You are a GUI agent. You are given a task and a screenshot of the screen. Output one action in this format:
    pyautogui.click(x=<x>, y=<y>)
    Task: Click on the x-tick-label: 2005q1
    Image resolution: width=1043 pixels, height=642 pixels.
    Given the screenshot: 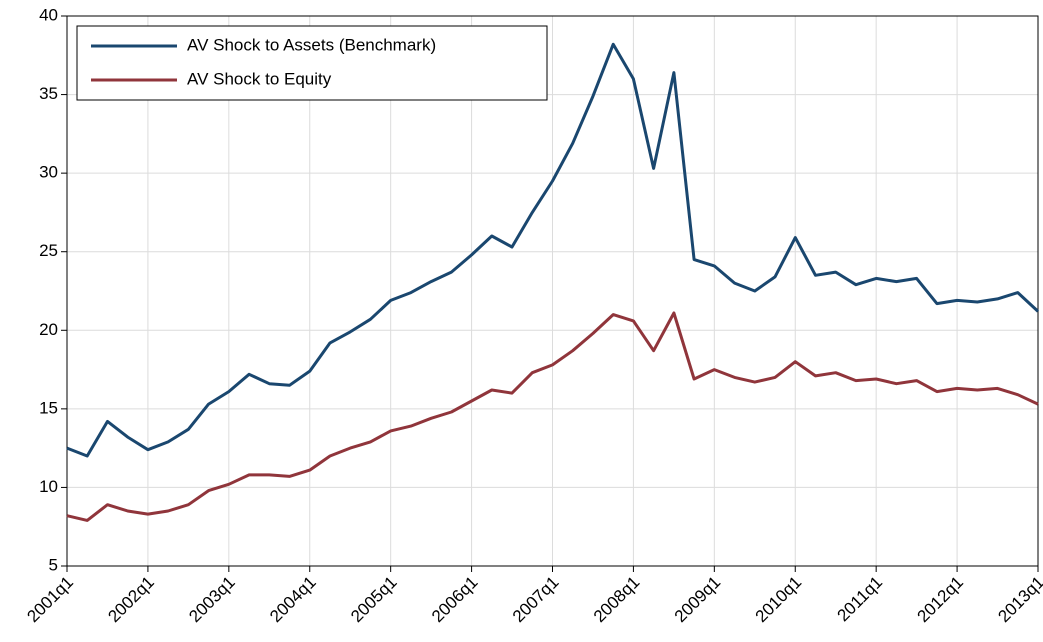 What is the action you would take?
    pyautogui.click(x=374, y=600)
    